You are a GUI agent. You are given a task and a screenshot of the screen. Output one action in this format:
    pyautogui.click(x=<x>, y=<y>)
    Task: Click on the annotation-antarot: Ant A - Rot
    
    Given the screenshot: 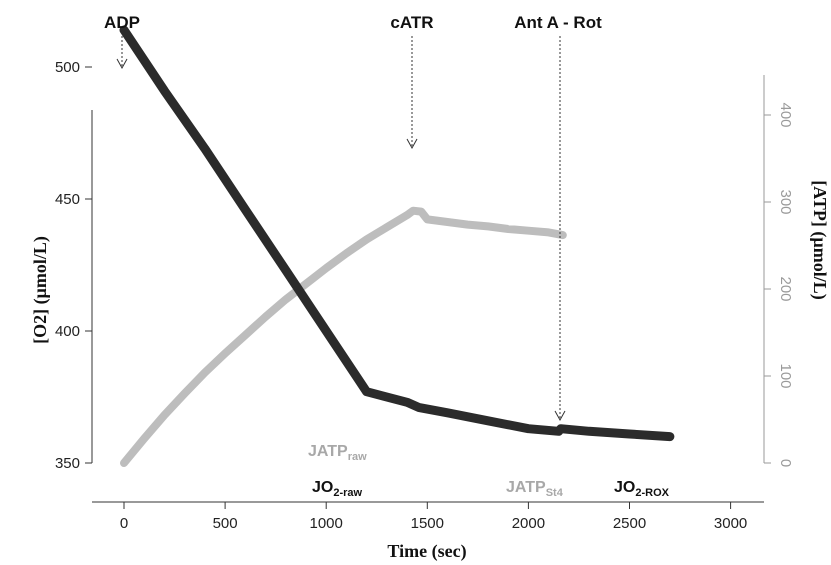 What is the action you would take?
    pyautogui.click(x=558, y=22)
    